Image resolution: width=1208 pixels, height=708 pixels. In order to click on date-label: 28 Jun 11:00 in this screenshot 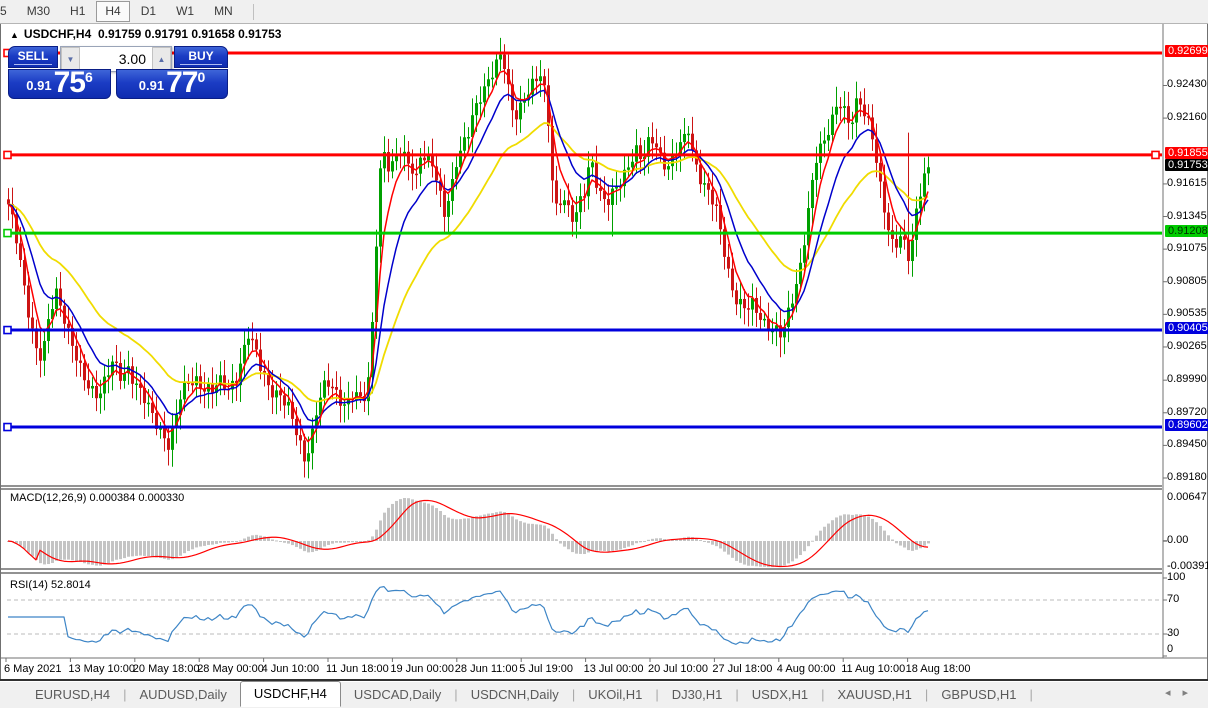, I will do `click(486, 669)`.